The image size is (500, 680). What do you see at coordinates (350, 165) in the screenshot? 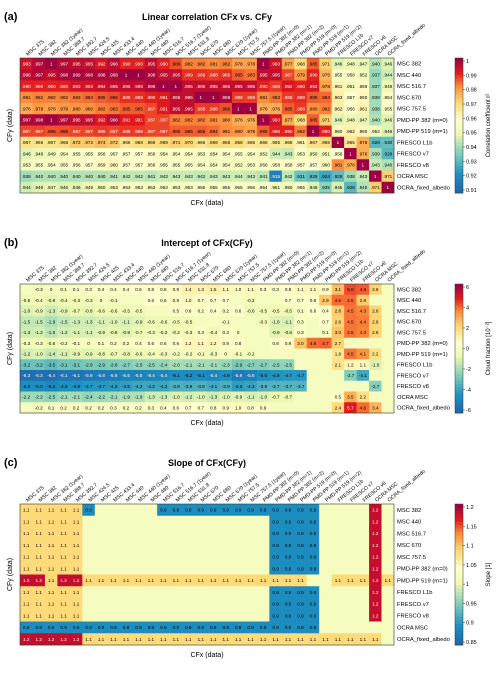
I see `cell-value: .976` at bounding box center [350, 165].